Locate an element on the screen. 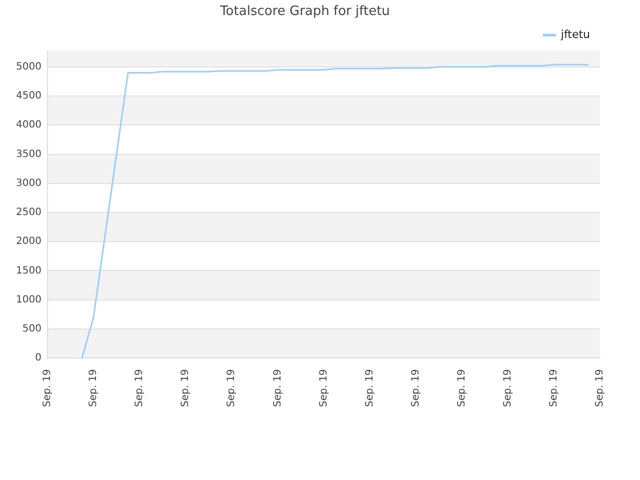  y-tick-label: 500 is located at coordinates (32, 329).